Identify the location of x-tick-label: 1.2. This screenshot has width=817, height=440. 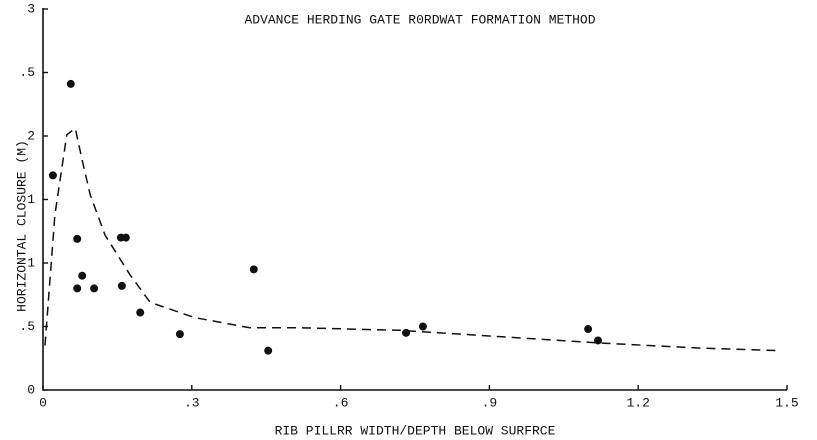
(637, 402).